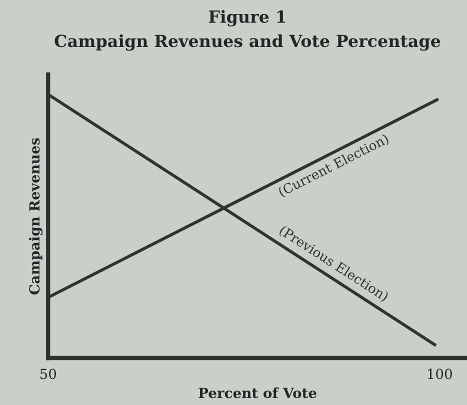 This screenshot has height=405, width=467. Describe the element at coordinates (48, 374) in the screenshot. I see `x-tick-label: 50` at that location.